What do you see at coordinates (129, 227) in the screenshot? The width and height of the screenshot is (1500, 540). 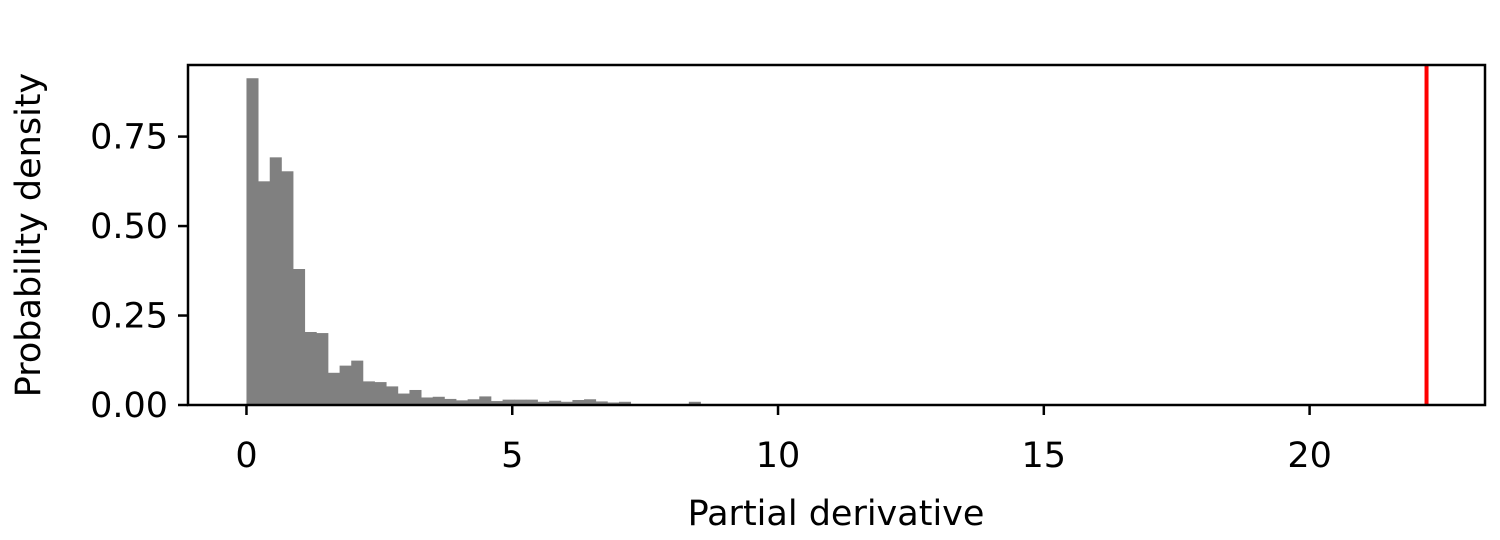 I see `y-tick-label: 0.50` at bounding box center [129, 227].